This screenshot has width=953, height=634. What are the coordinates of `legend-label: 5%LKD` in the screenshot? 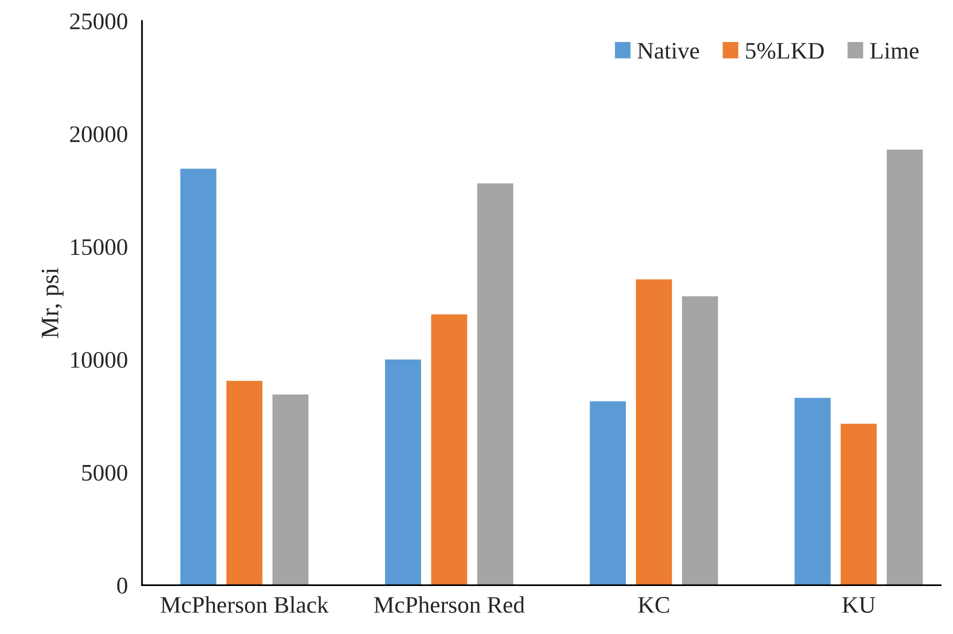 It's located at (785, 50).